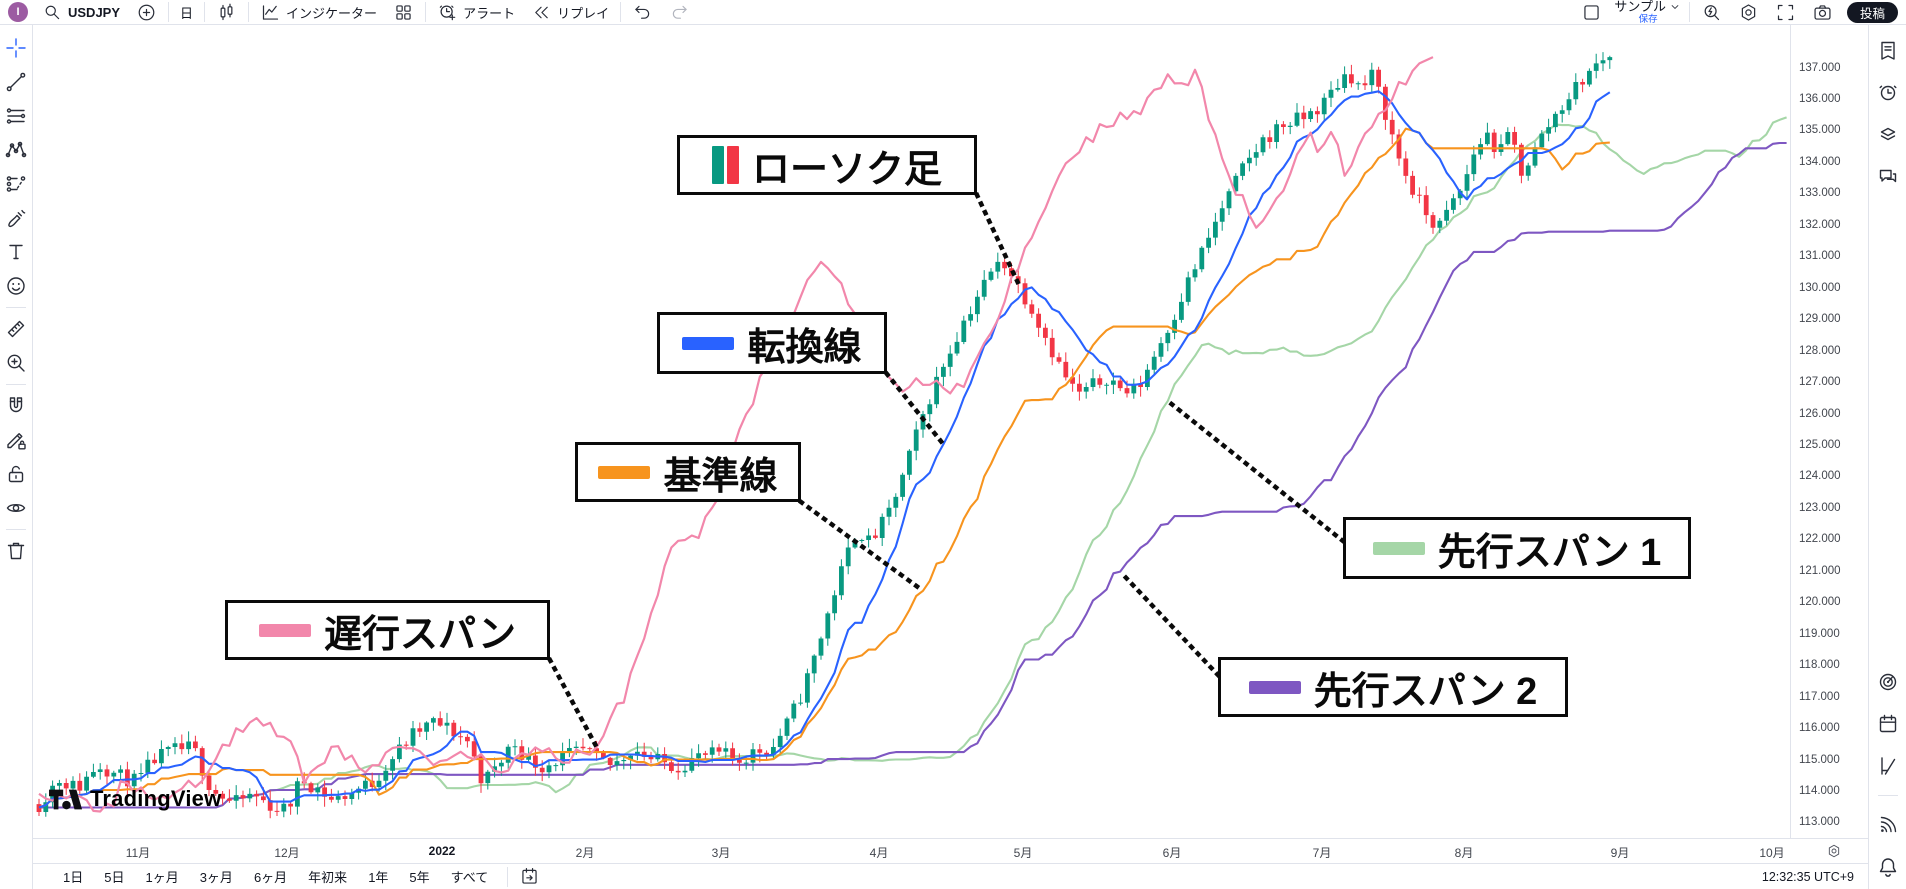 The height and width of the screenshot is (889, 1906). I want to click on top-toolbar-right: サンプル 保存 投稿, so click(1735, 12).